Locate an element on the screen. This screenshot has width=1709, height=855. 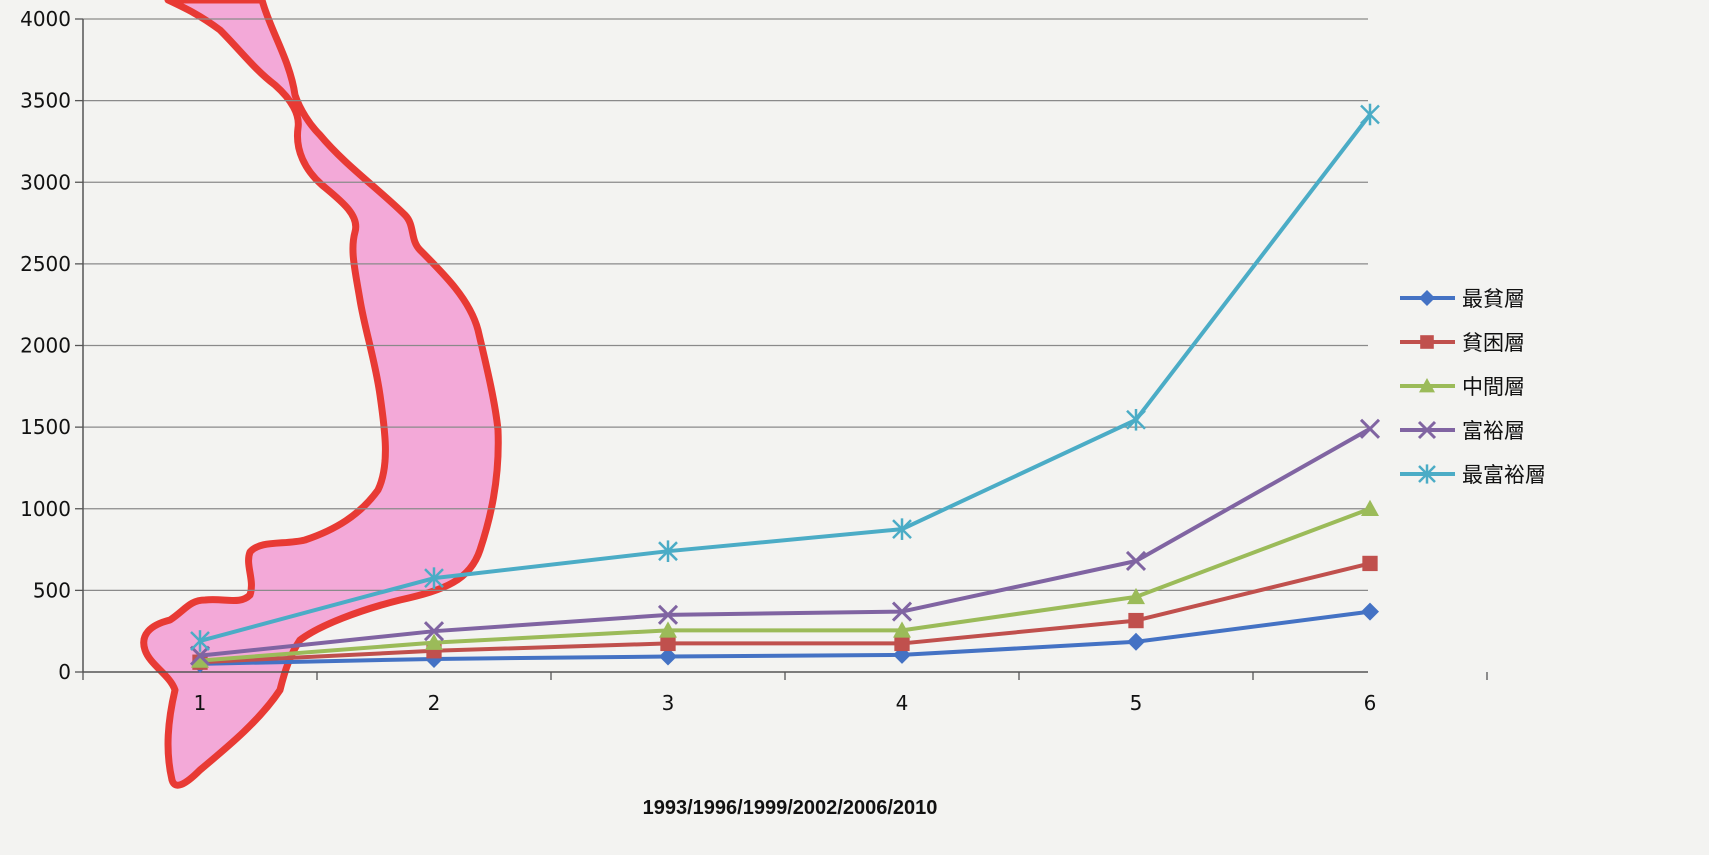
y-tick-label: 0 is located at coordinates (64, 672).